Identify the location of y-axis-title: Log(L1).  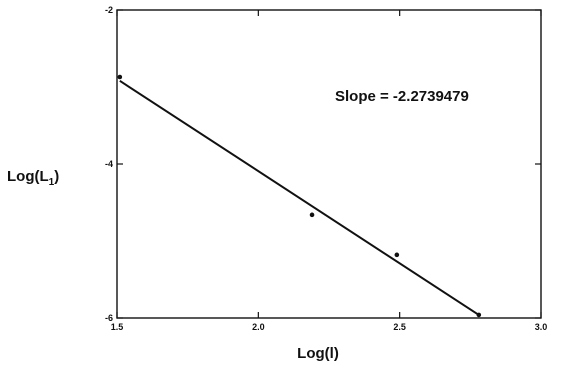
(33, 178).